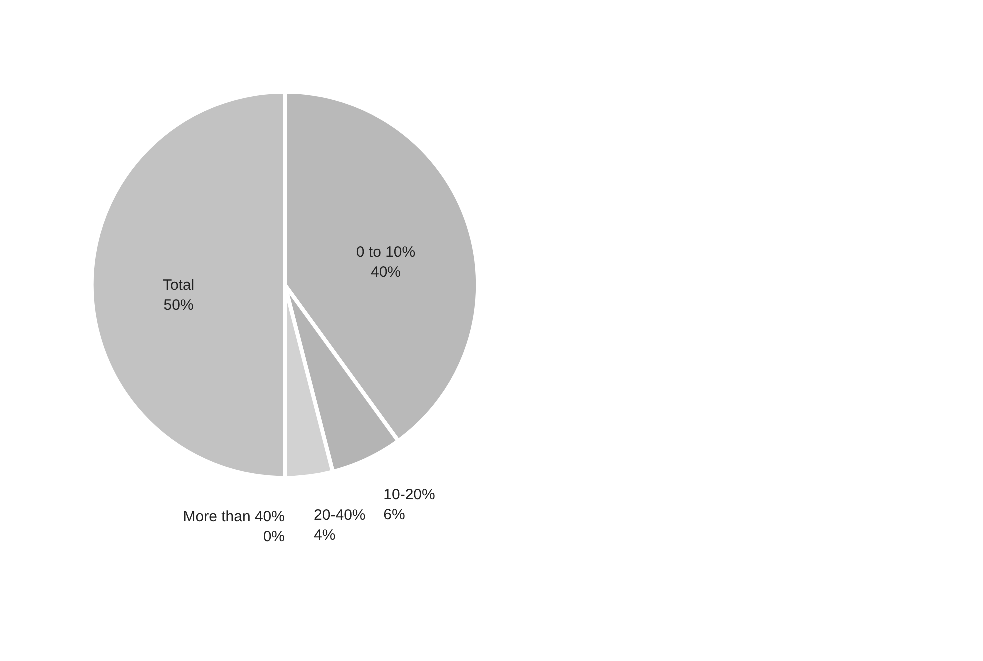 The image size is (983, 661). I want to click on category-label: More than 40%, so click(234, 517).